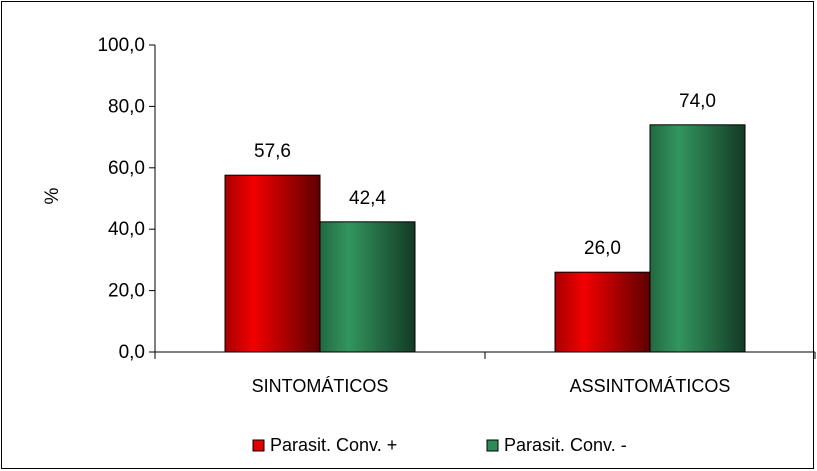 This screenshot has height=471, width=817. What do you see at coordinates (367, 198) in the screenshot?
I see `data-label: 42,4` at bounding box center [367, 198].